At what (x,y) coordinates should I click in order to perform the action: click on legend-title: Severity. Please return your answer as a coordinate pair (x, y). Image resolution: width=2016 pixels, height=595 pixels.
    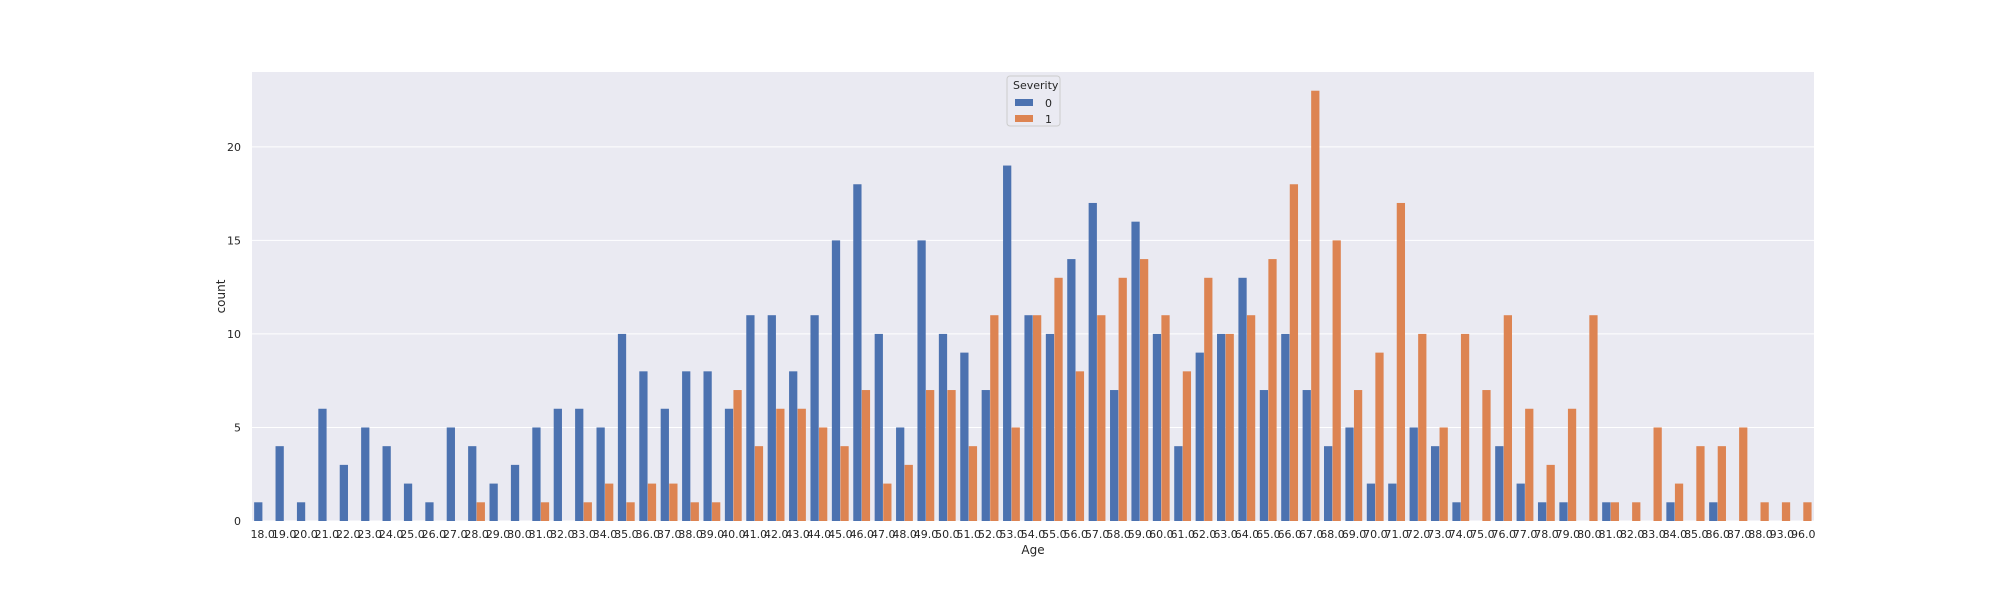
    Looking at the image, I should click on (1036, 85).